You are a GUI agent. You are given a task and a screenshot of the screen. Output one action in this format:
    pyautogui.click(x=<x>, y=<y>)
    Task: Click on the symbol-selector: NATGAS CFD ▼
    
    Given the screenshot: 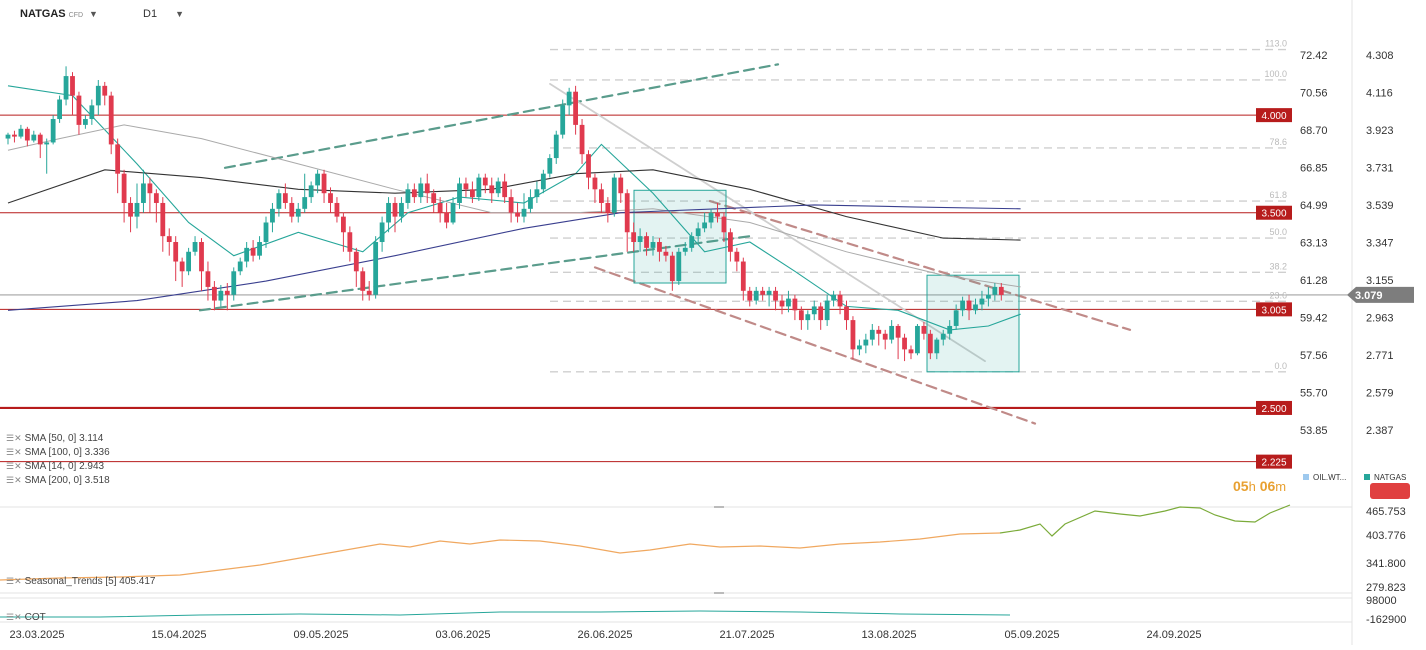 What is the action you would take?
    pyautogui.click(x=59, y=14)
    